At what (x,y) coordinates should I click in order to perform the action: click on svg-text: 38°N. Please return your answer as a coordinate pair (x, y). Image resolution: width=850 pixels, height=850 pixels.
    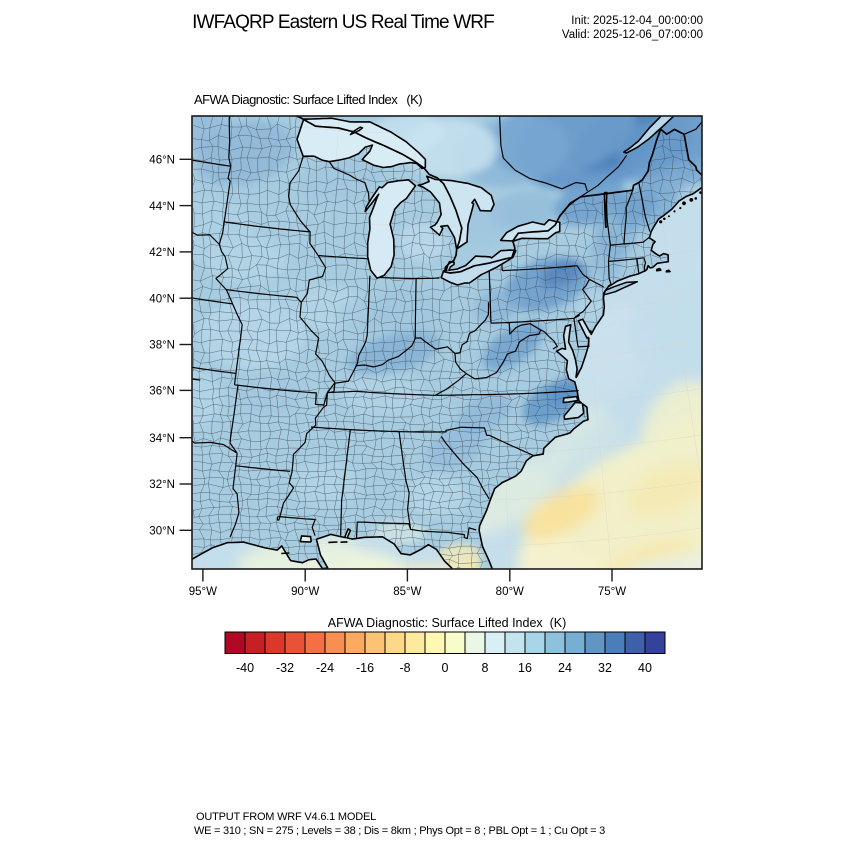
    Looking at the image, I should click on (162, 346).